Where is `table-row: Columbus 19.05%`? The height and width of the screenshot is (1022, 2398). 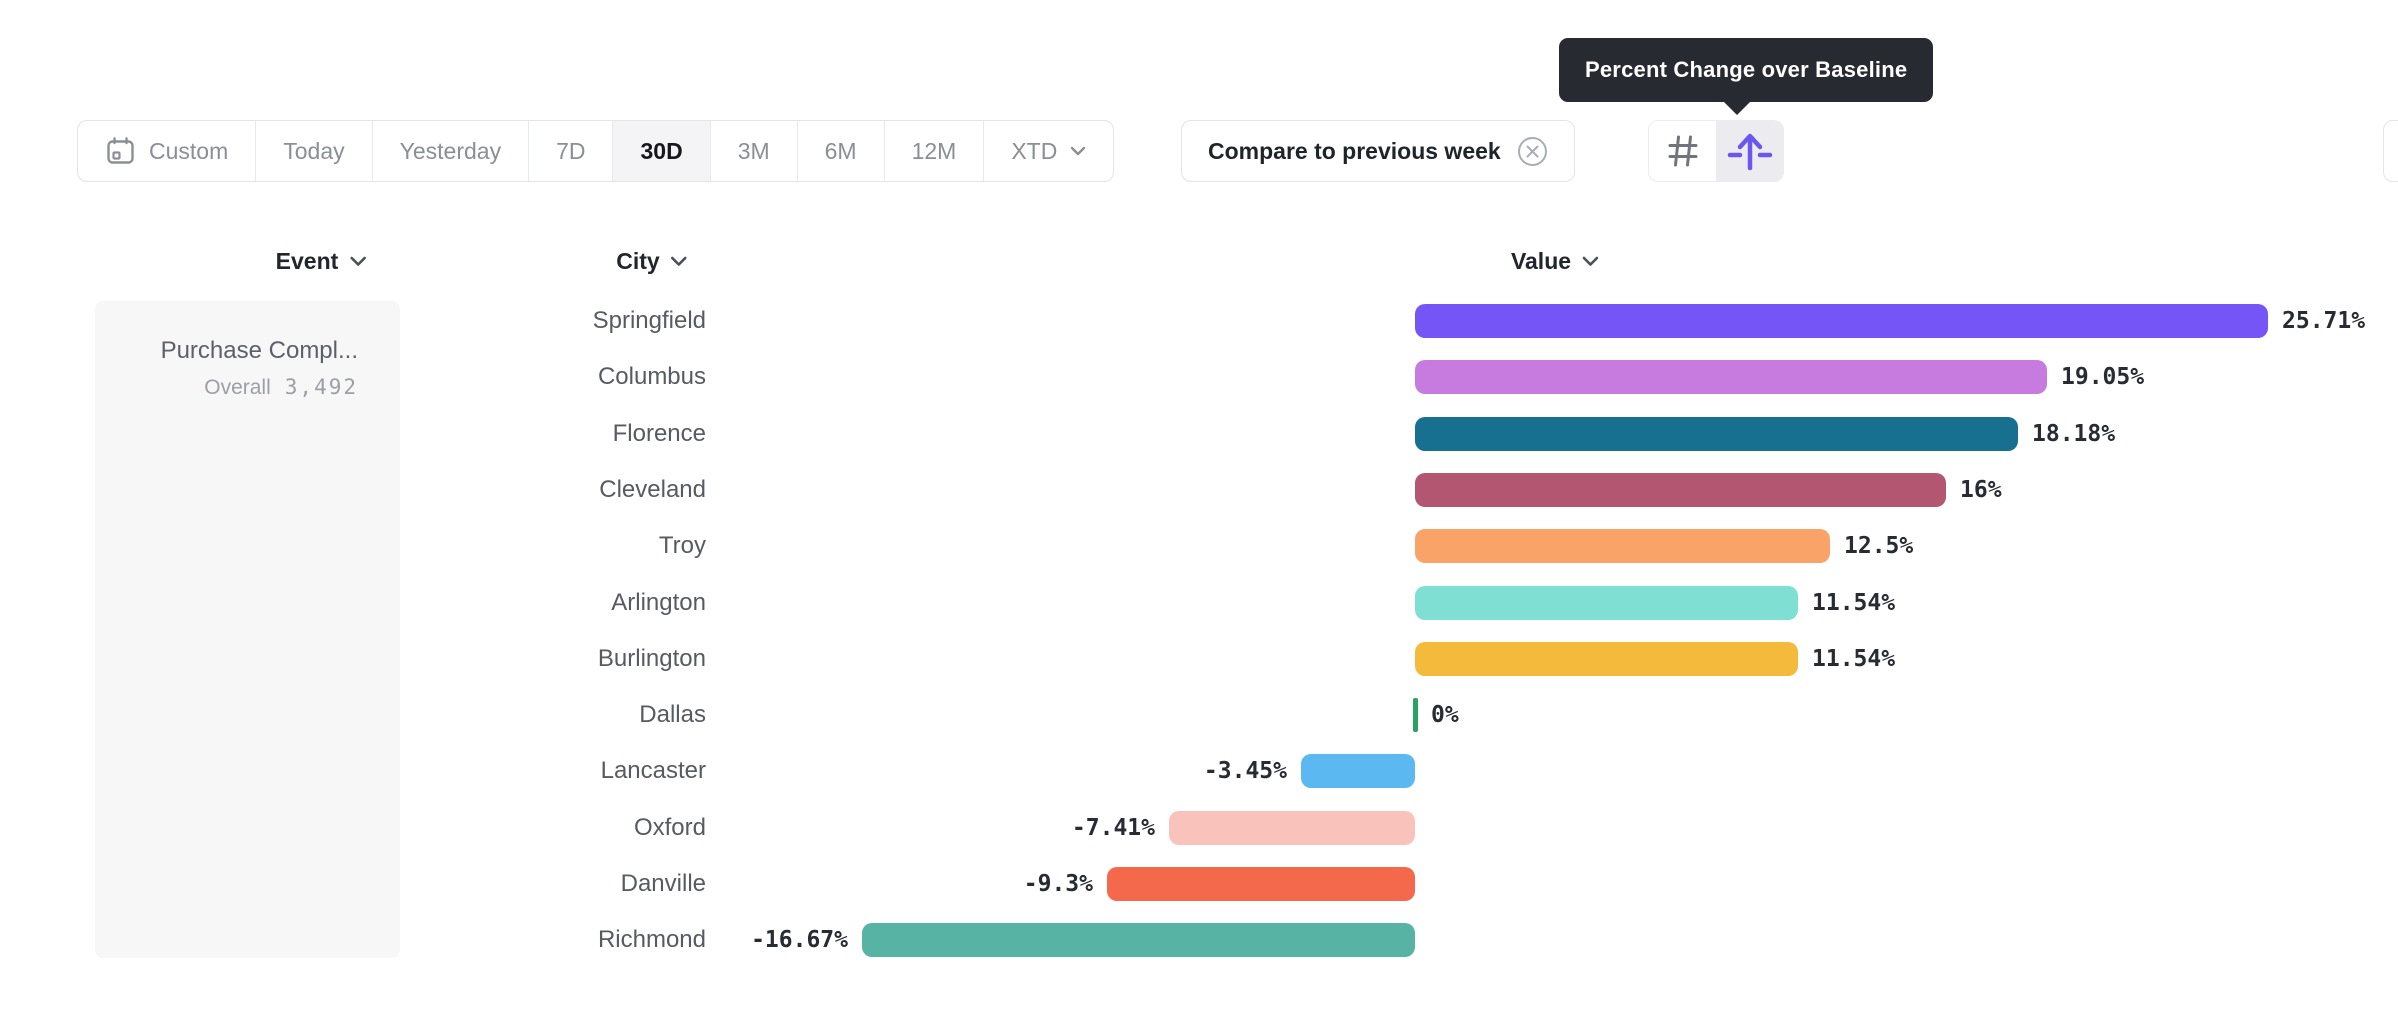
table-row: Columbus 19.05% is located at coordinates (1199, 377).